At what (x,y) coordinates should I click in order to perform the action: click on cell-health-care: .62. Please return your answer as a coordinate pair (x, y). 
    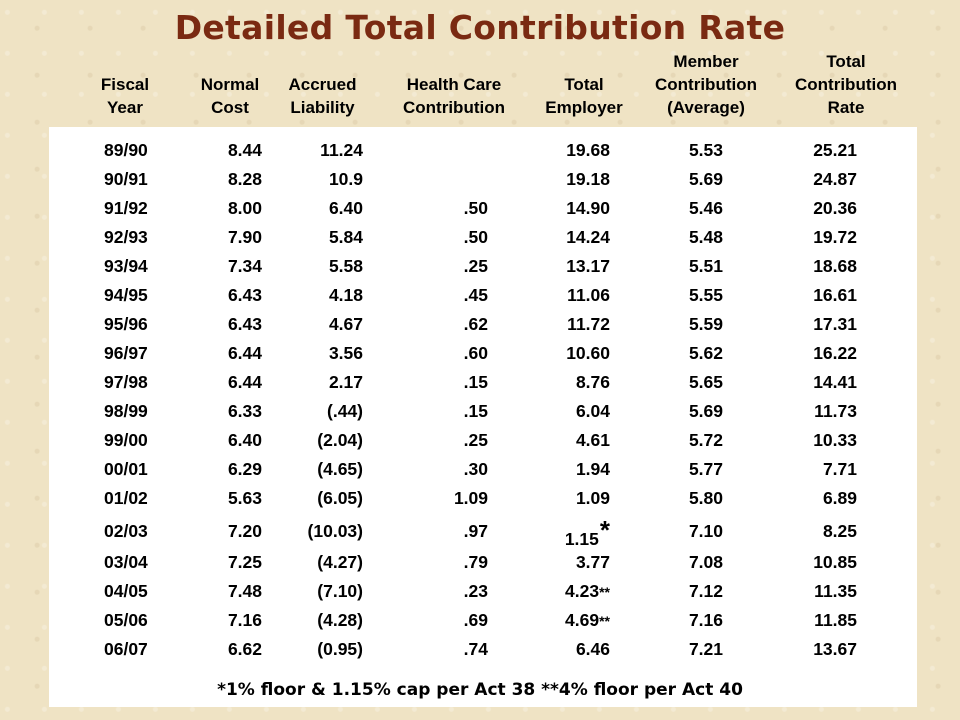
    Looking at the image, I should click on (475, 324).